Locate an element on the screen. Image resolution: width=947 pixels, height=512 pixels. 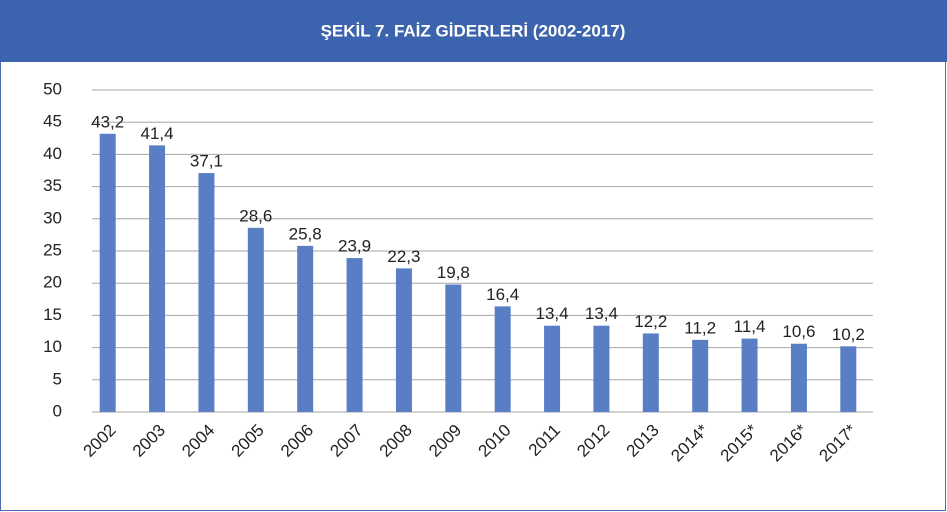
value-label: 28,6 is located at coordinates (255, 215).